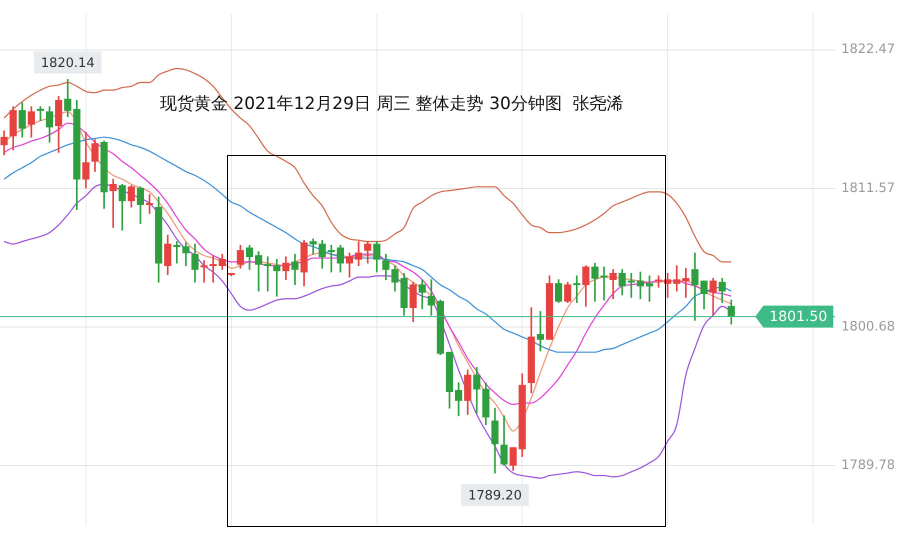 The height and width of the screenshot is (539, 901). I want to click on y-tick-label: 1822.47, so click(868, 50).